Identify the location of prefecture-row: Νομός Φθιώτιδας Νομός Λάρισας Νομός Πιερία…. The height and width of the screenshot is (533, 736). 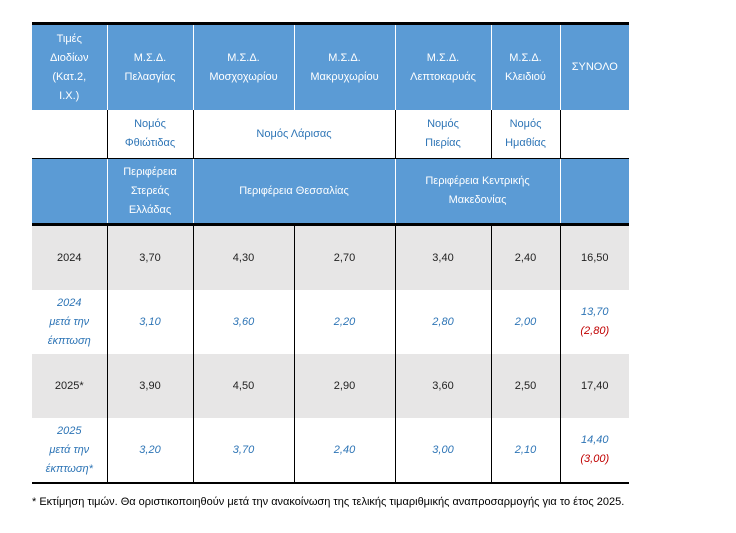
(330, 134).